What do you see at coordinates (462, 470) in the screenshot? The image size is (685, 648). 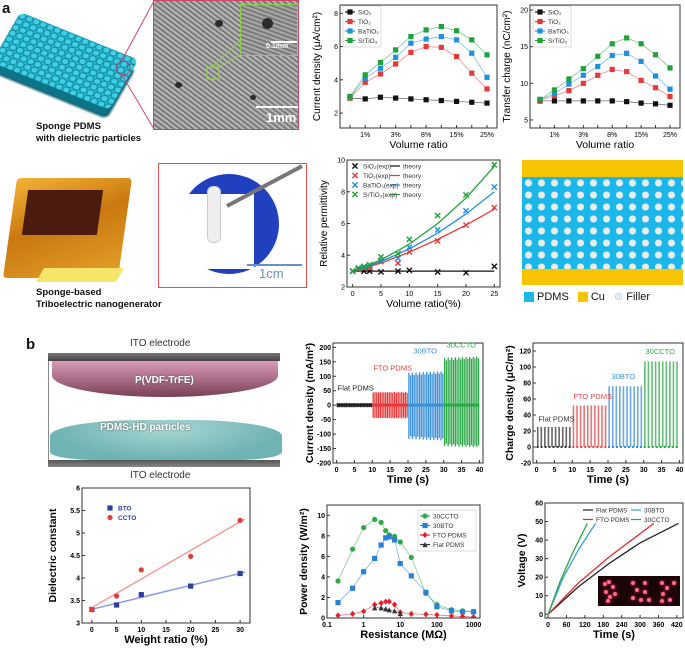 I see `x-tick-label: 35` at bounding box center [462, 470].